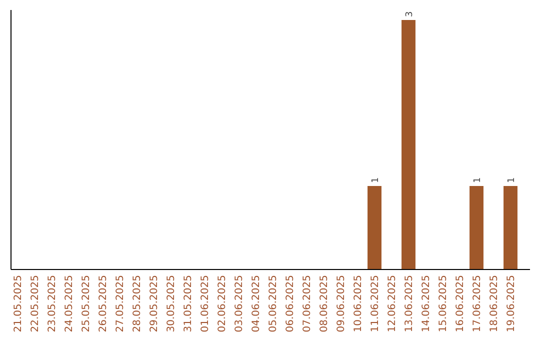 This screenshot has height=340, width=540. Describe the element at coordinates (222, 303) in the screenshot. I see `x-tick-label: 02.06.2025` at that location.